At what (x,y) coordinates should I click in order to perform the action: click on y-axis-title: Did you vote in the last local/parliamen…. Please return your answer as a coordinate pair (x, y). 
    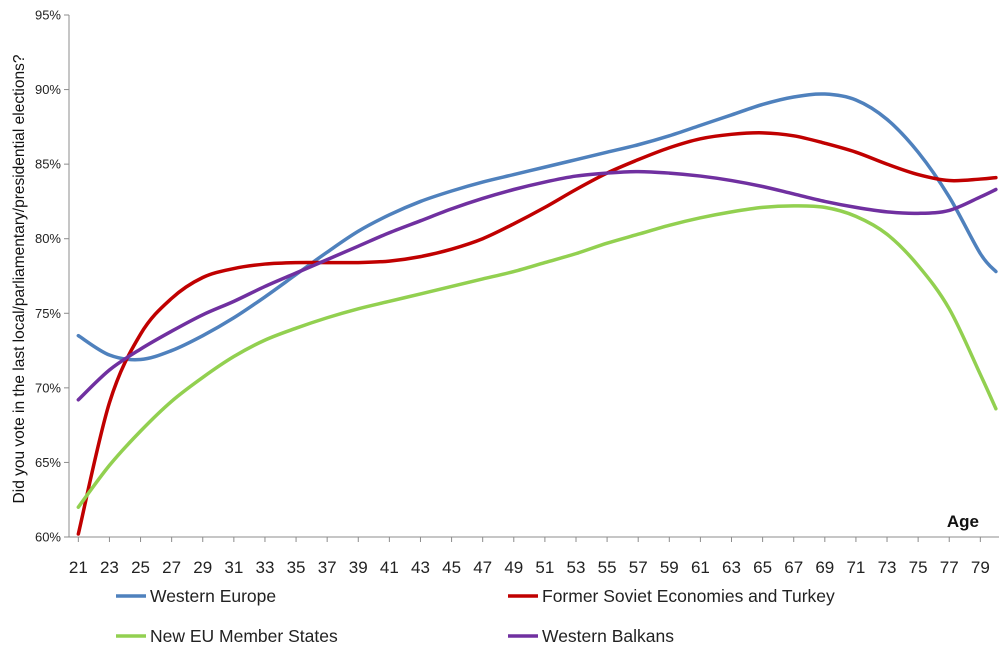
    Looking at the image, I should click on (19, 278).